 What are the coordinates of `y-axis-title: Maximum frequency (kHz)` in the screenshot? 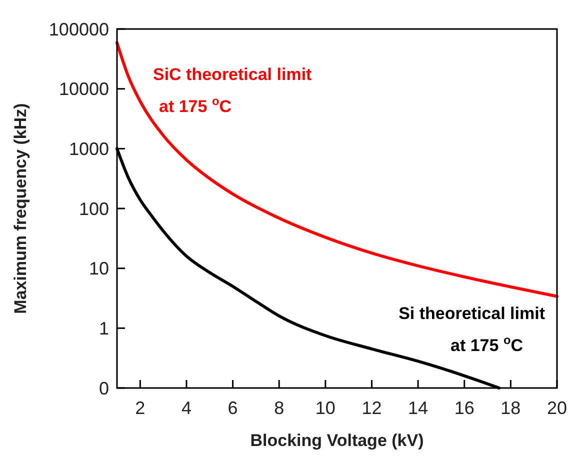 It's located at (20, 208).